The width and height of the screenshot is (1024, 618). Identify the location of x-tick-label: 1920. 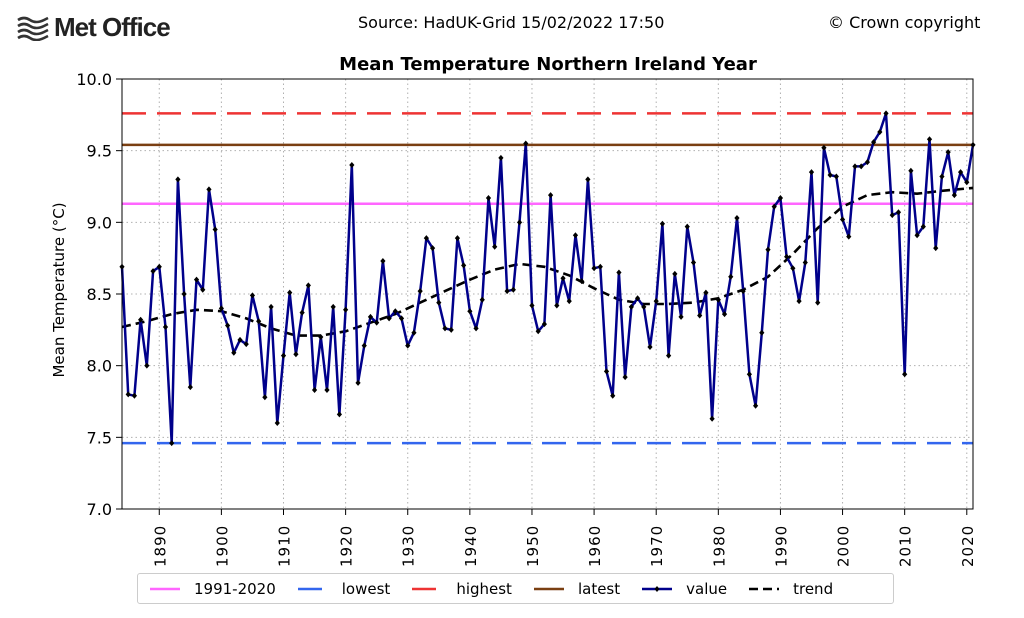
(347, 546).